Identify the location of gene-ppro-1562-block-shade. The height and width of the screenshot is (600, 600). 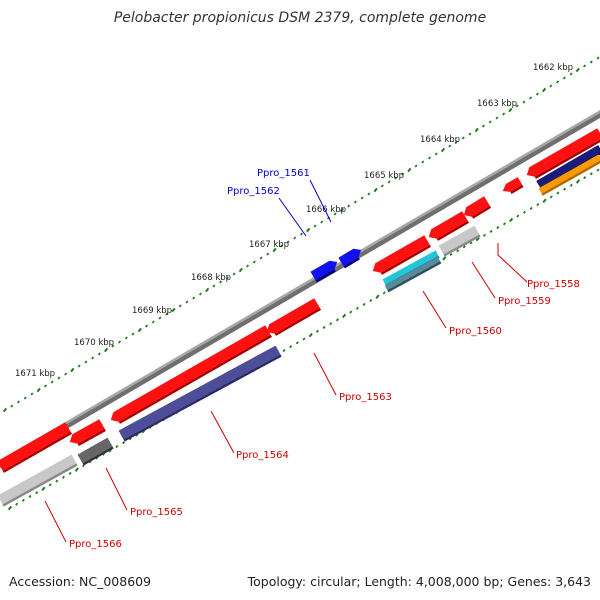
(325, 276).